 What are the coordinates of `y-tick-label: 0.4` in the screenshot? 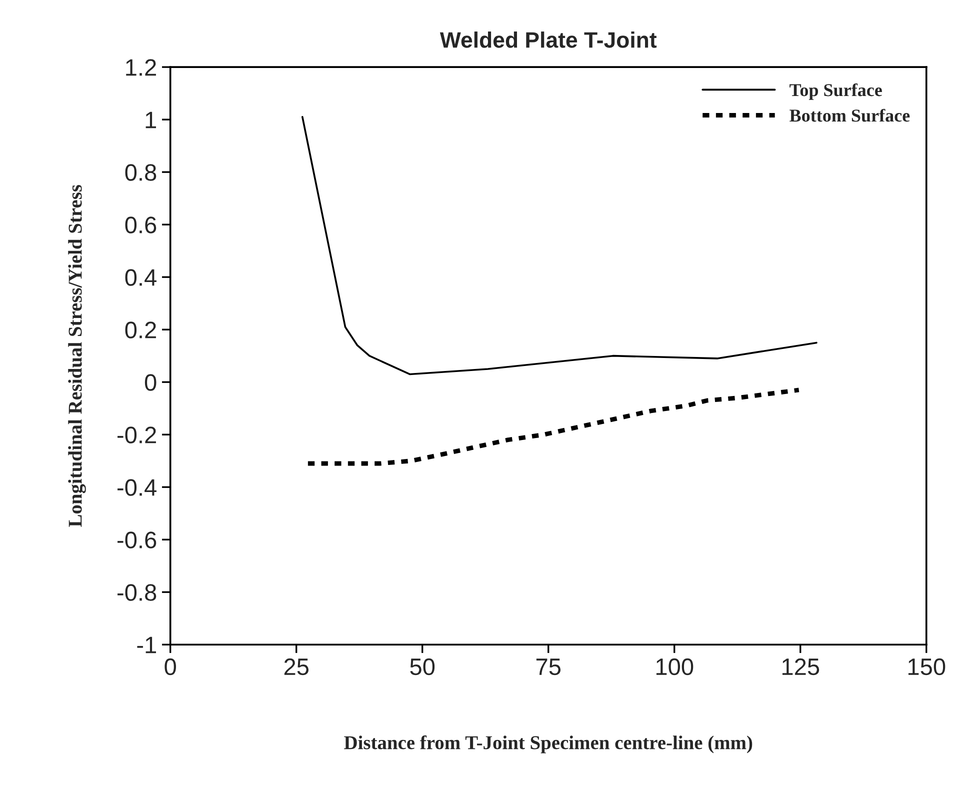 It's located at (140, 277).